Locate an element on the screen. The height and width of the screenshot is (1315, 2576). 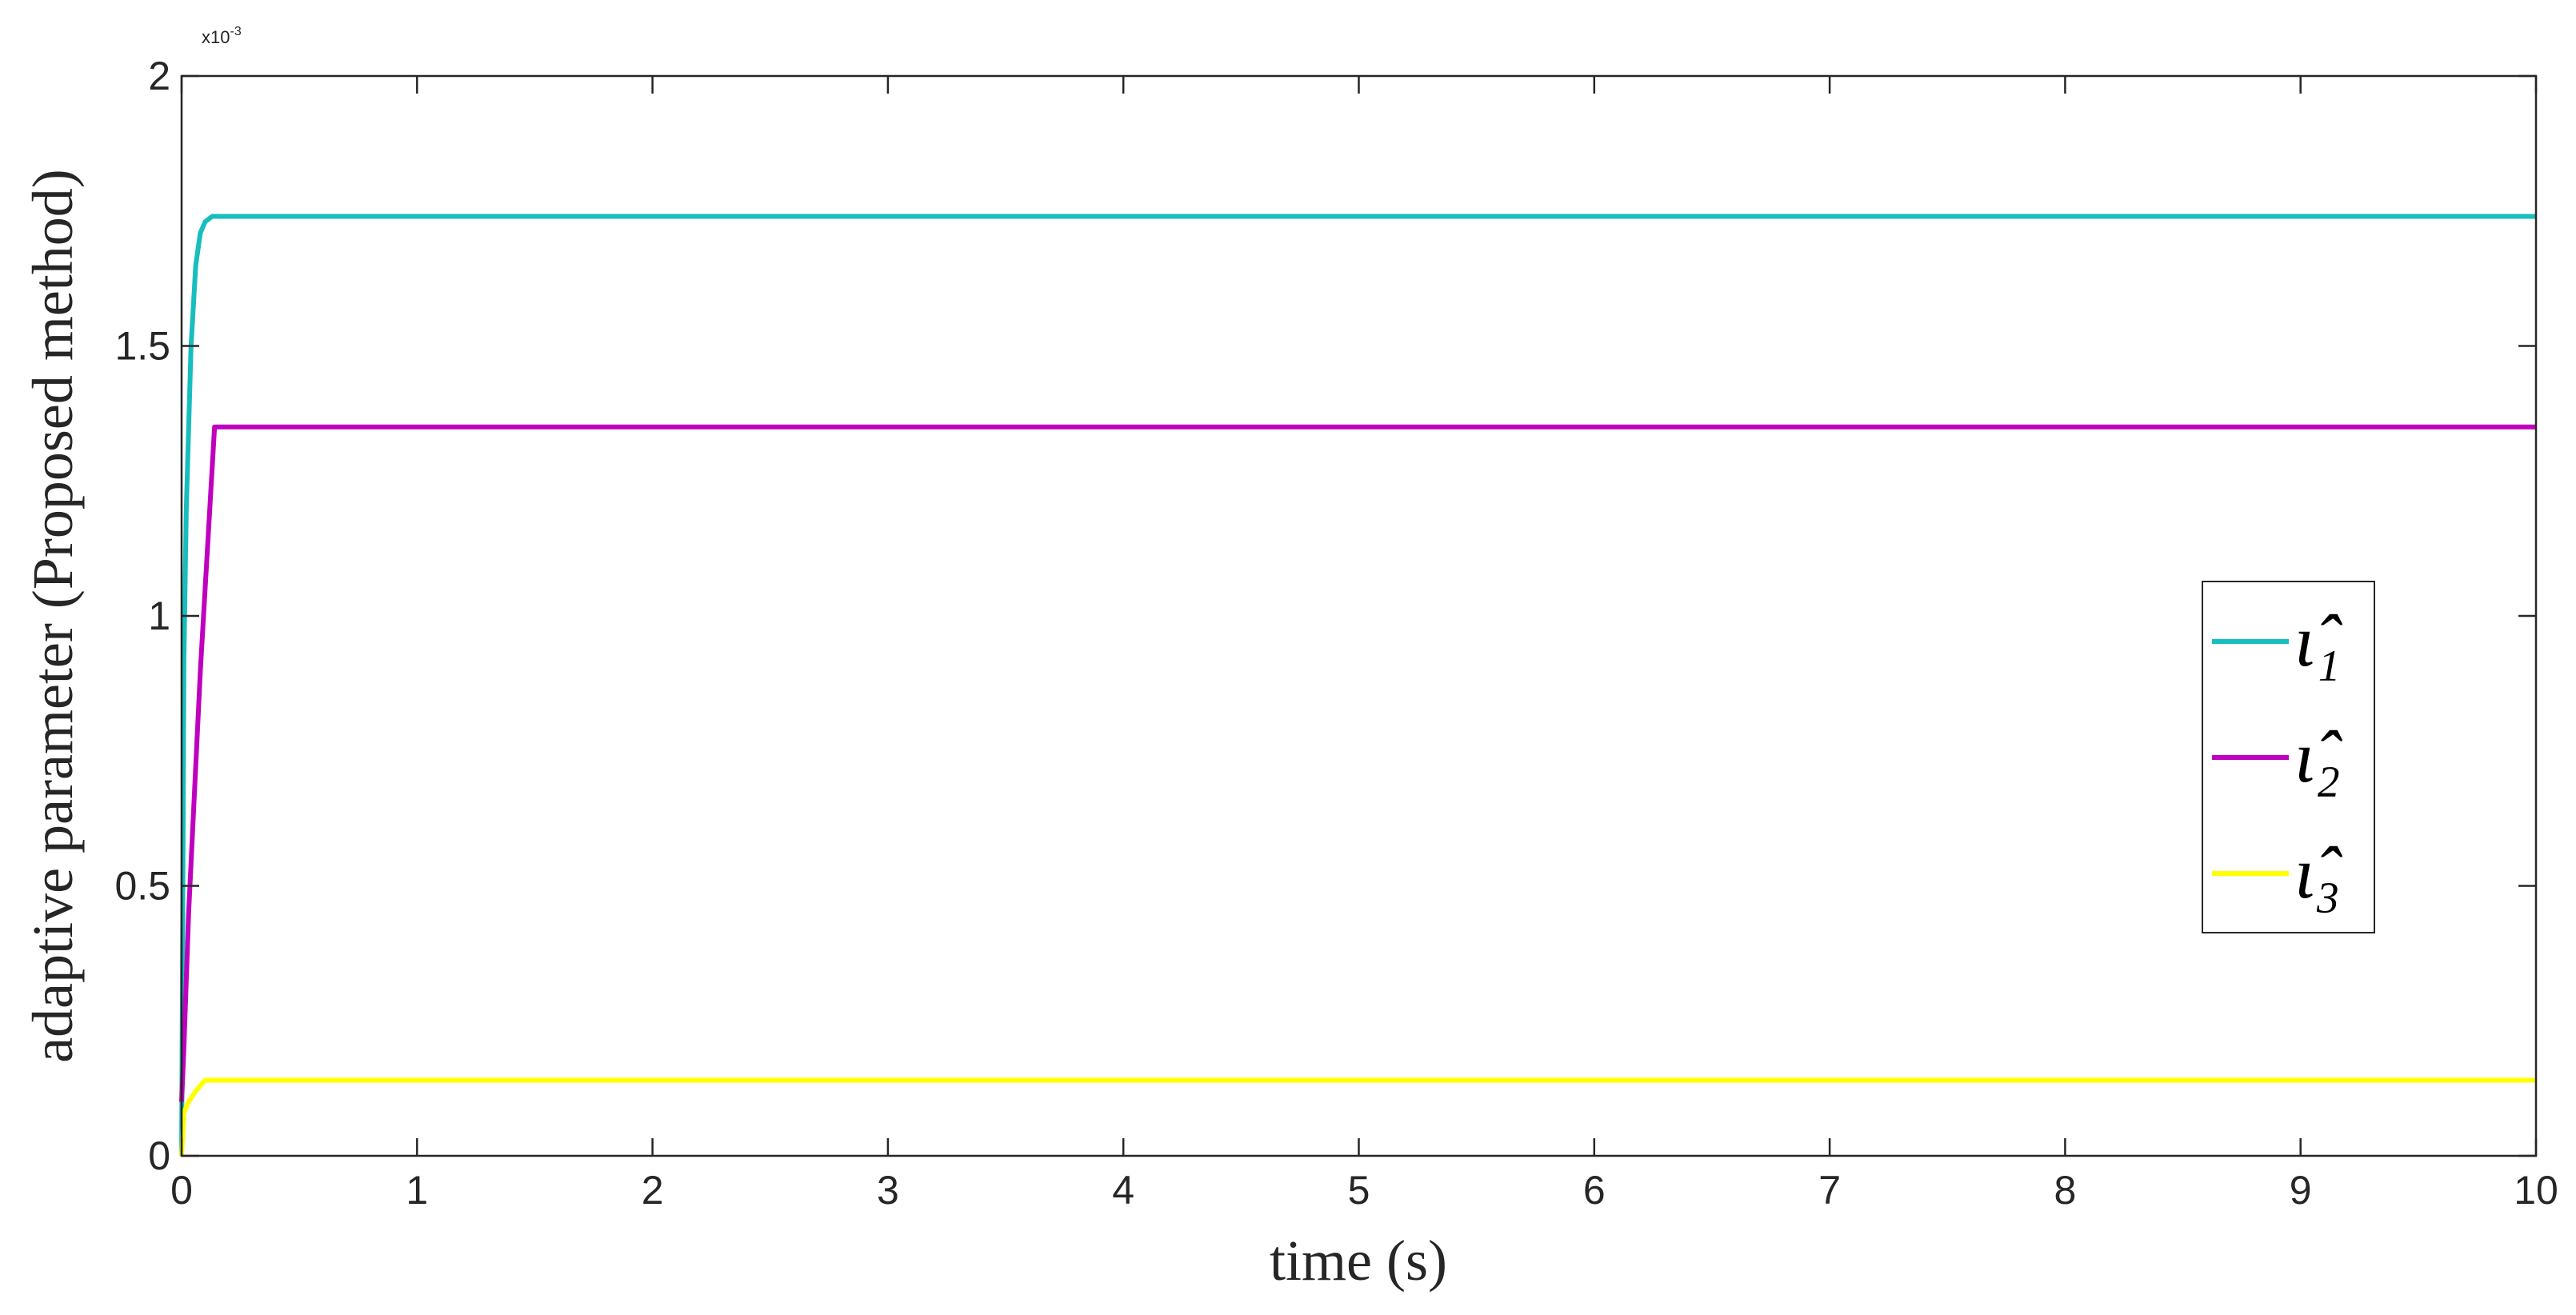
x-tick-label: 2 is located at coordinates (653, 1190).